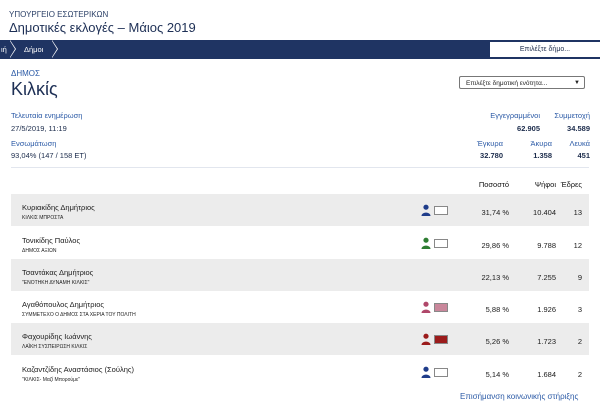 The image size is (600, 401). Describe the element at coordinates (63, 304) in the screenshot. I see `candidate-name: Αγαθόπουλος Δημήτριος` at that location.